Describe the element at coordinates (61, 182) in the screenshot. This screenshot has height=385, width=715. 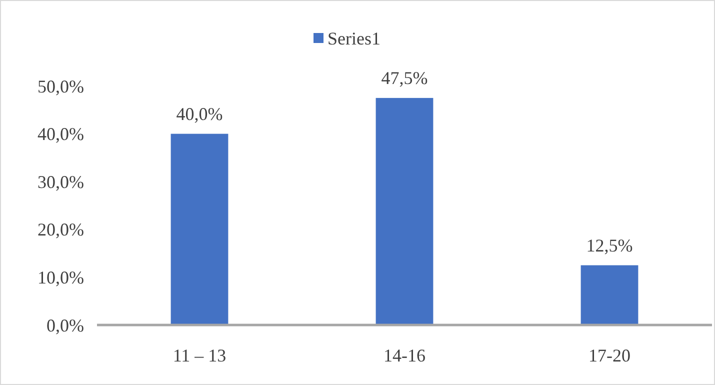
I see `y-tick-label: 30,0%` at that location.